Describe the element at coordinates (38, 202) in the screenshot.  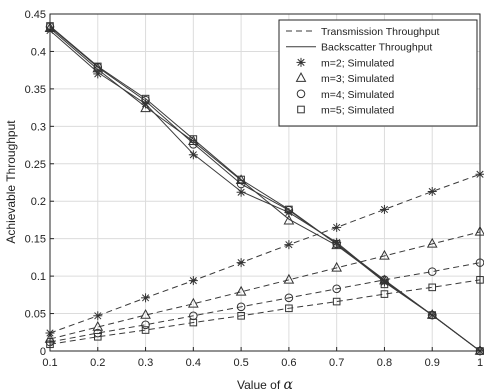
I see `y-tick-label: 0.2` at that location.